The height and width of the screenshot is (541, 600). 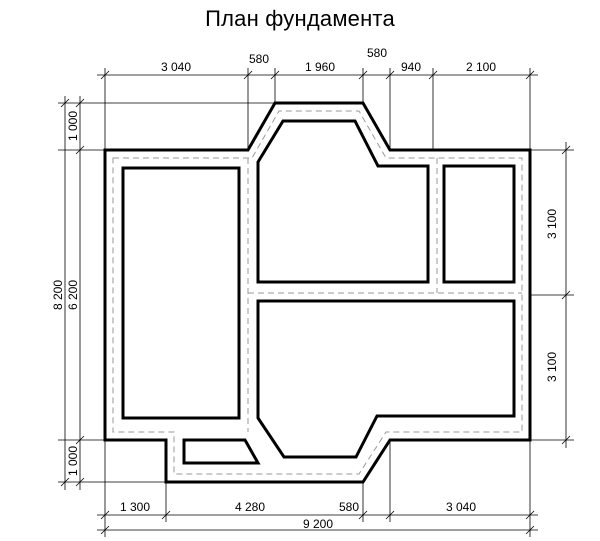 What do you see at coordinates (73, 126) in the screenshot?
I see `left-top-dim: 1 000` at bounding box center [73, 126].